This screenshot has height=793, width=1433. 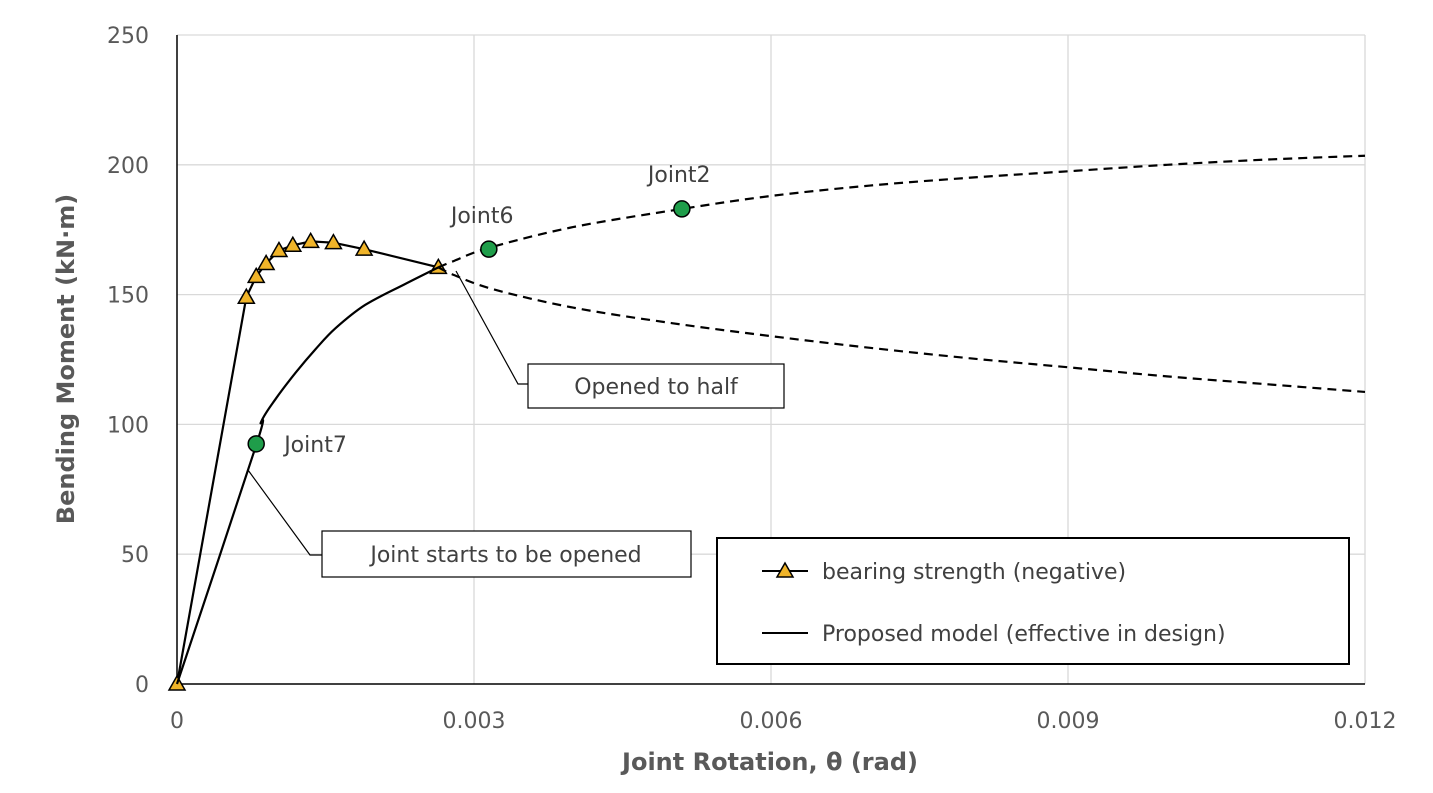 What do you see at coordinates (66, 359) in the screenshot?
I see `y-axis-title: Bending Moment (kN·m)` at bounding box center [66, 359].